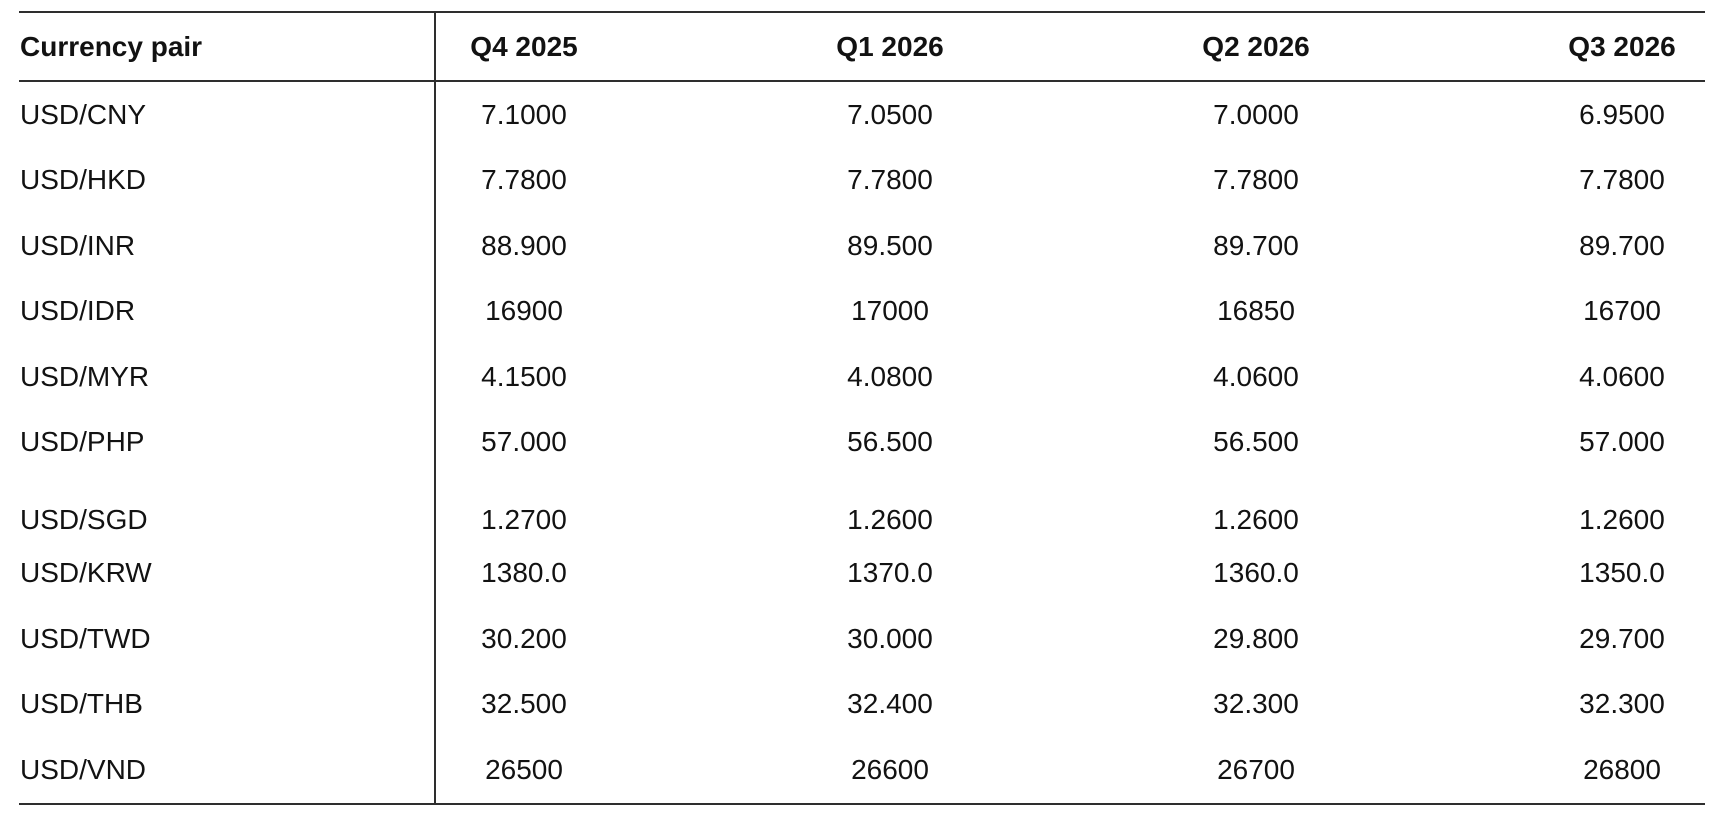  I want to click on currency-pair-label: USD/PHP, so click(82, 442).